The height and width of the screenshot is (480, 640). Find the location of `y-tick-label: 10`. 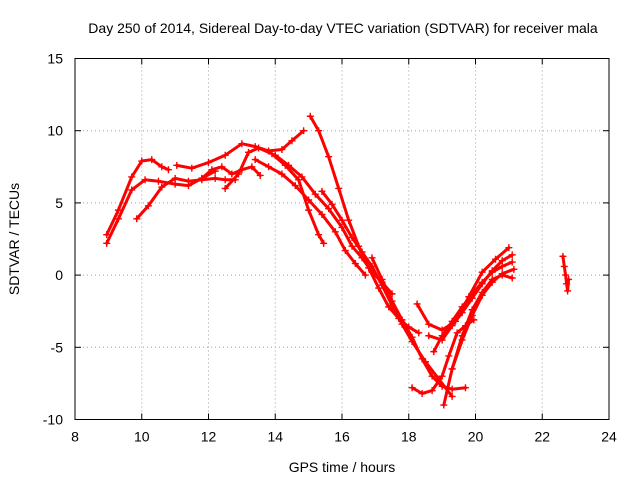

y-tick-label: 10 is located at coordinates (55, 131).